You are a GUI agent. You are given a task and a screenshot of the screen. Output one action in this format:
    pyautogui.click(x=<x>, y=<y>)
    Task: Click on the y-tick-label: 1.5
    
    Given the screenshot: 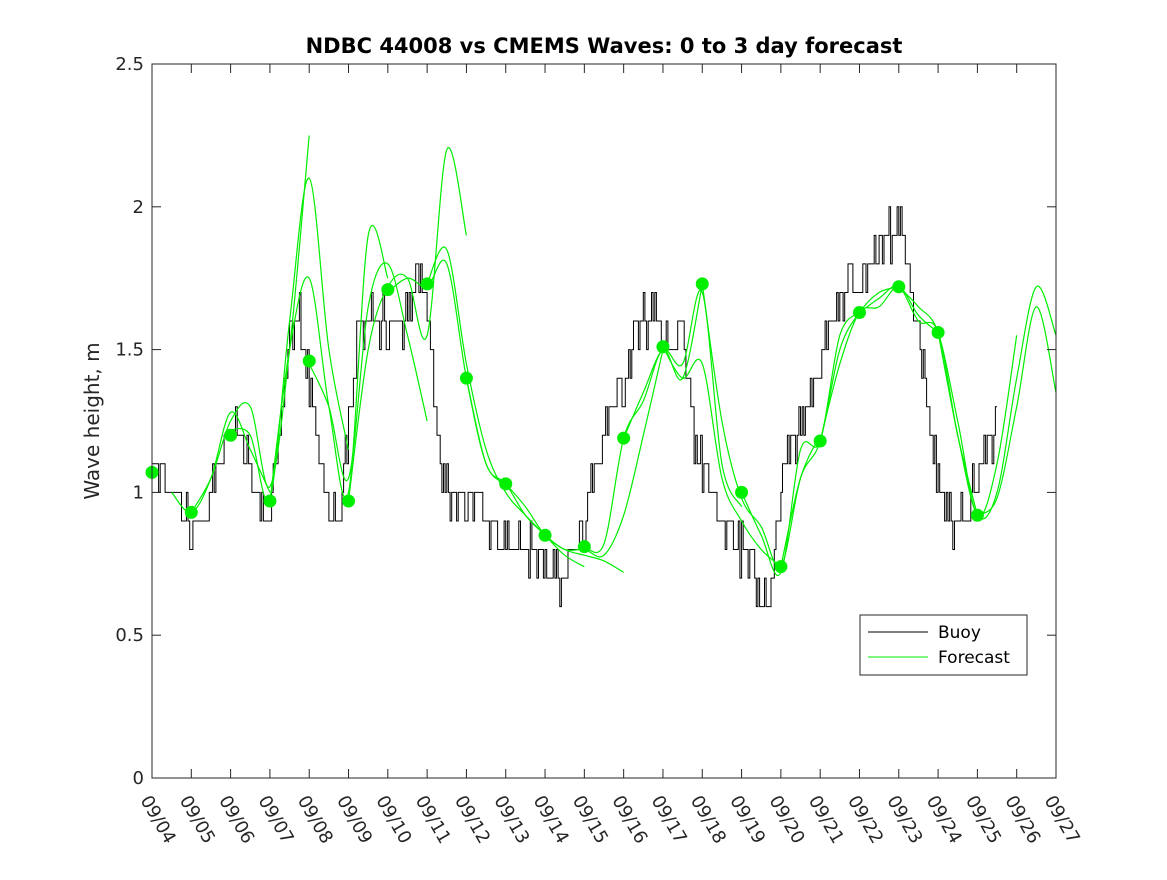 What is the action you would take?
    pyautogui.click(x=129, y=350)
    